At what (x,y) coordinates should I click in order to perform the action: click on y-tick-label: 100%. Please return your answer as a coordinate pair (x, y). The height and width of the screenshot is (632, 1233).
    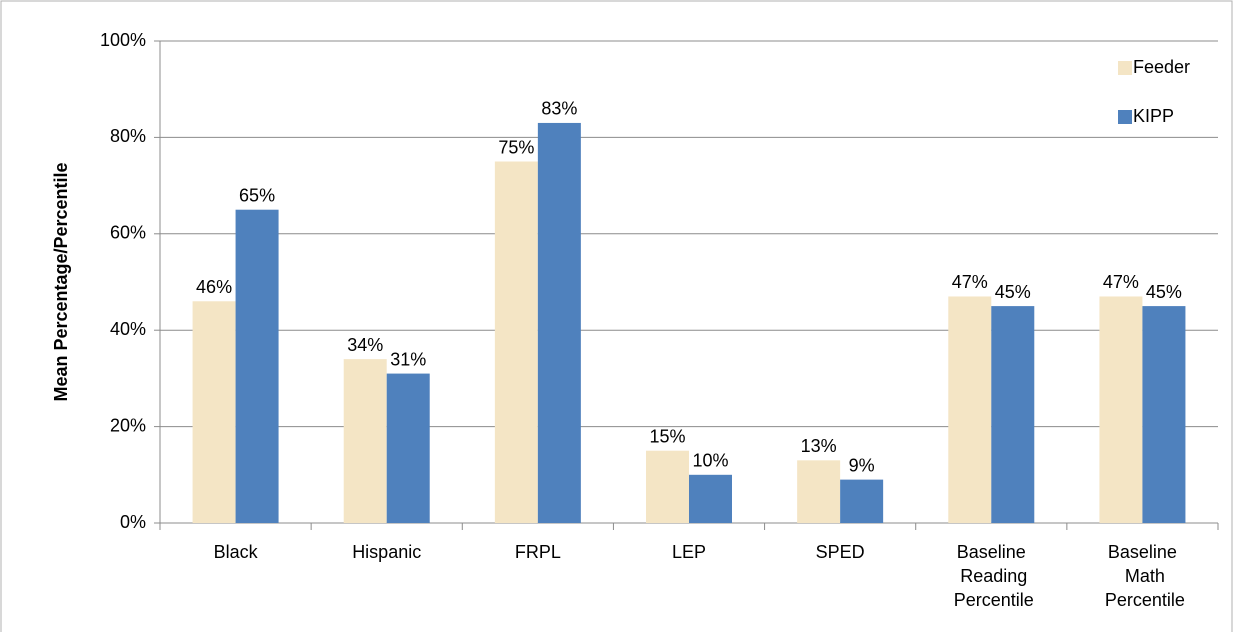
    Looking at the image, I should click on (123, 40).